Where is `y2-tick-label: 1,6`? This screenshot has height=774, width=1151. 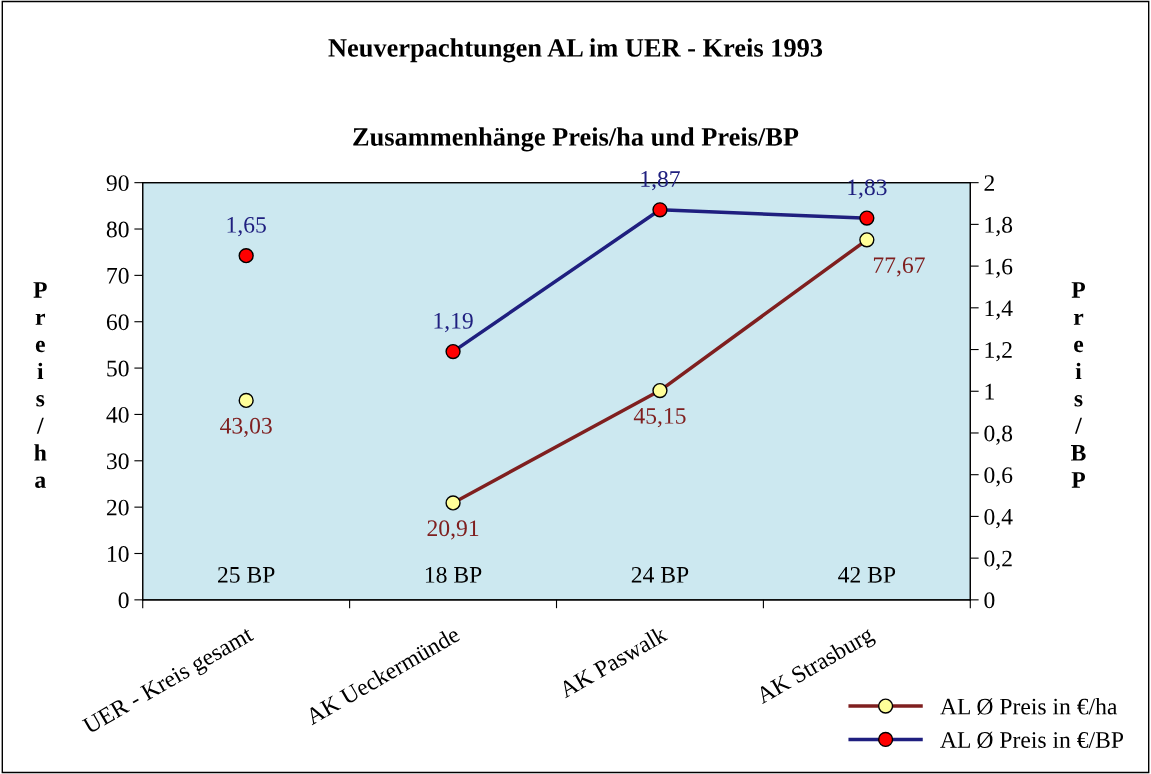
y2-tick-label: 1,6 is located at coordinates (999, 268).